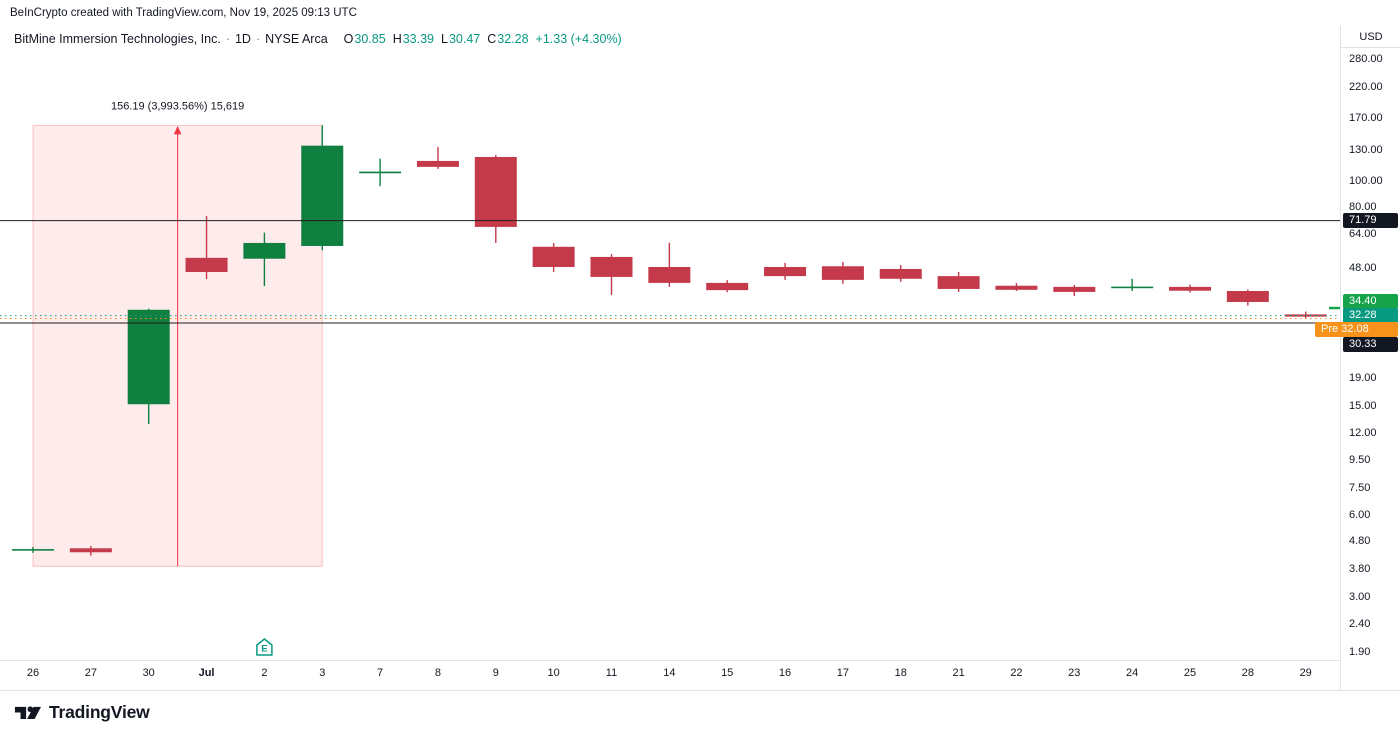 This screenshot has height=736, width=1400. I want to click on time-label-17: 17, so click(843, 673).